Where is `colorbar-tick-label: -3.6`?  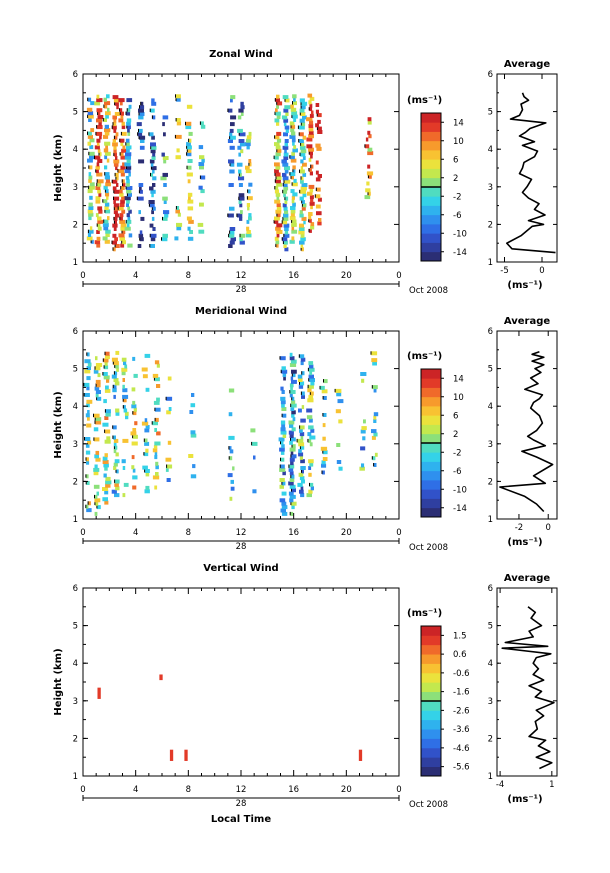 colorbar-tick-label: -3.6 is located at coordinates (461, 730).